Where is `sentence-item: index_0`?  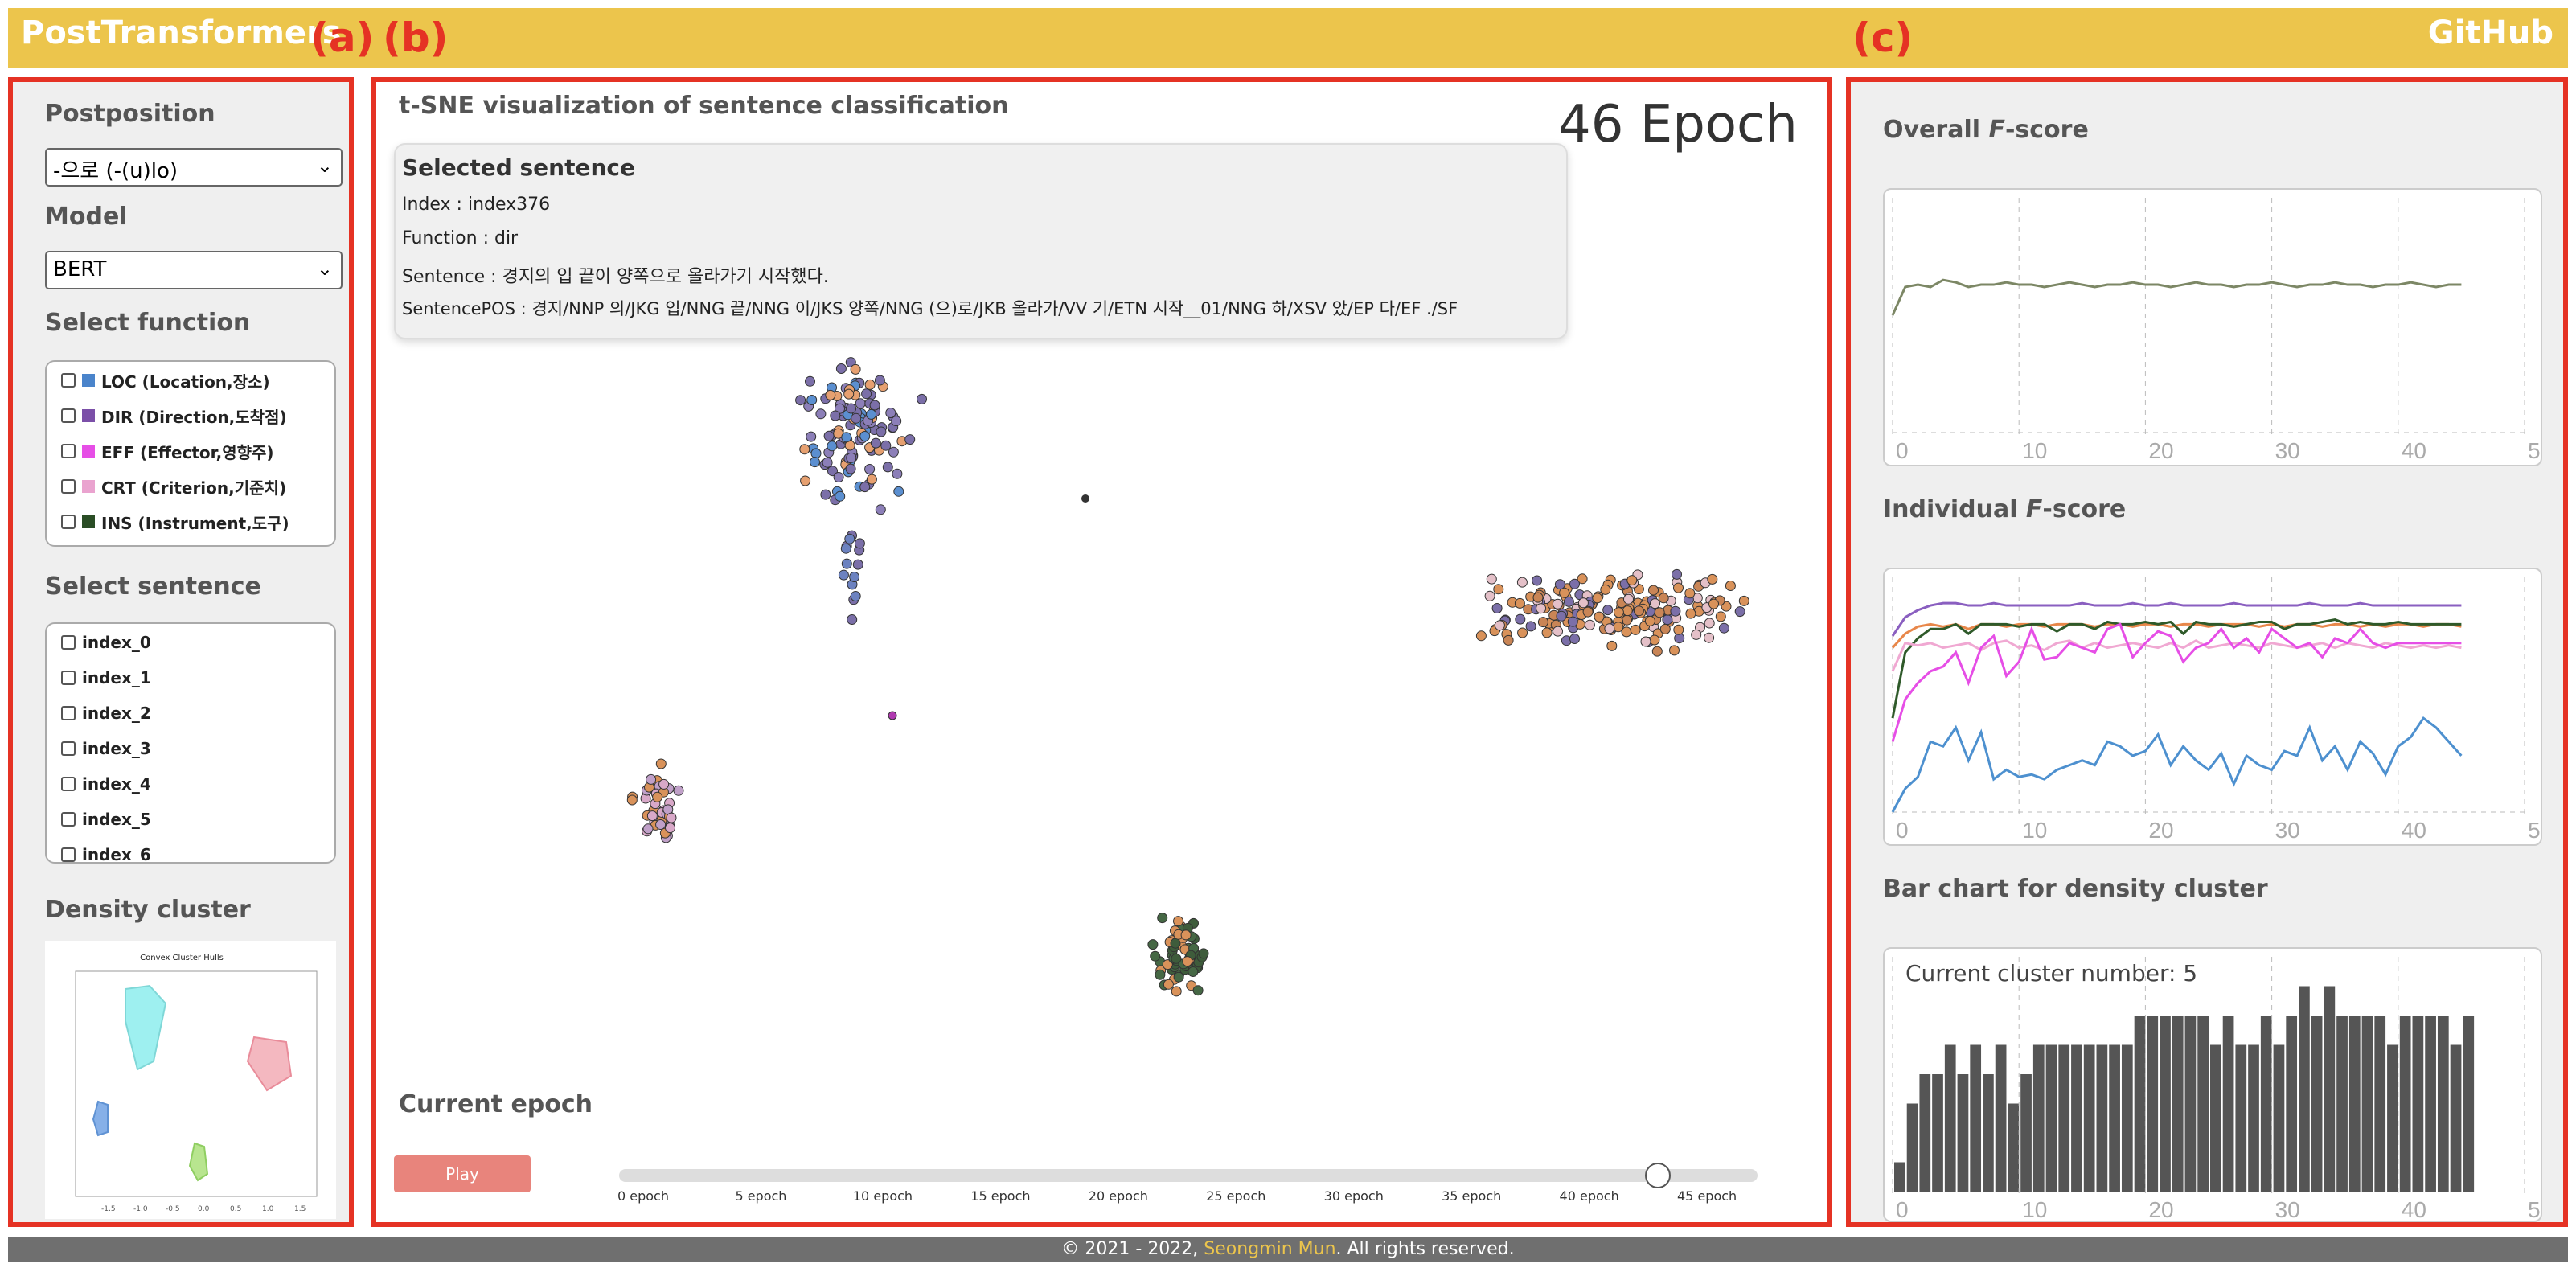
sentence-item: index_0 is located at coordinates (106, 642).